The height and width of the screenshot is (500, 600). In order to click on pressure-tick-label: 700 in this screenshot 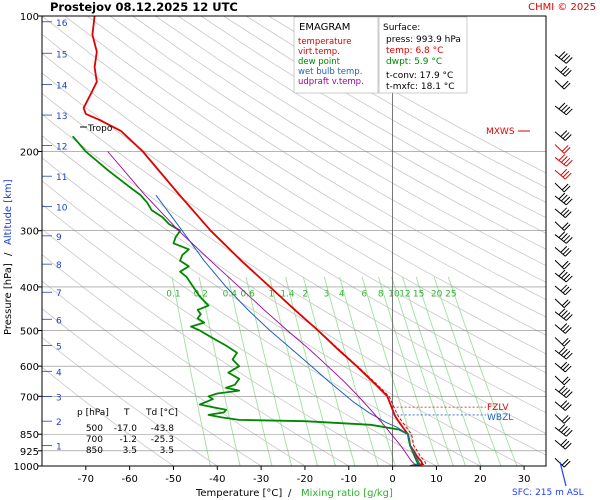, I will do `click(29, 397)`.